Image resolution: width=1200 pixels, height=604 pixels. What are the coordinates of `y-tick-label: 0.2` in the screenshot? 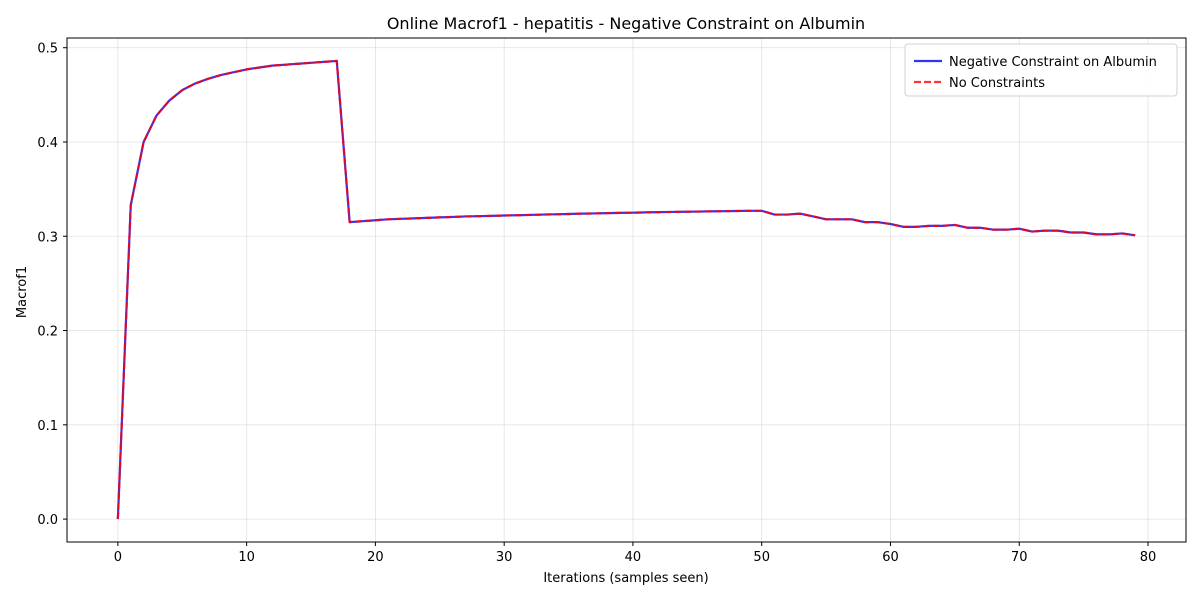 It's located at (47, 332).